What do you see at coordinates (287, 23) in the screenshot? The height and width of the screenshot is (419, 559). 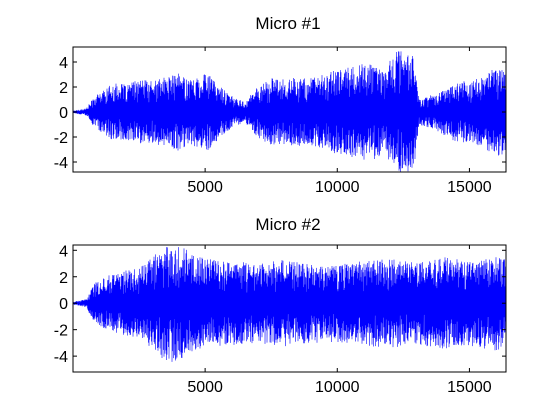 I see `subplot-title: Micro #1` at bounding box center [287, 23].